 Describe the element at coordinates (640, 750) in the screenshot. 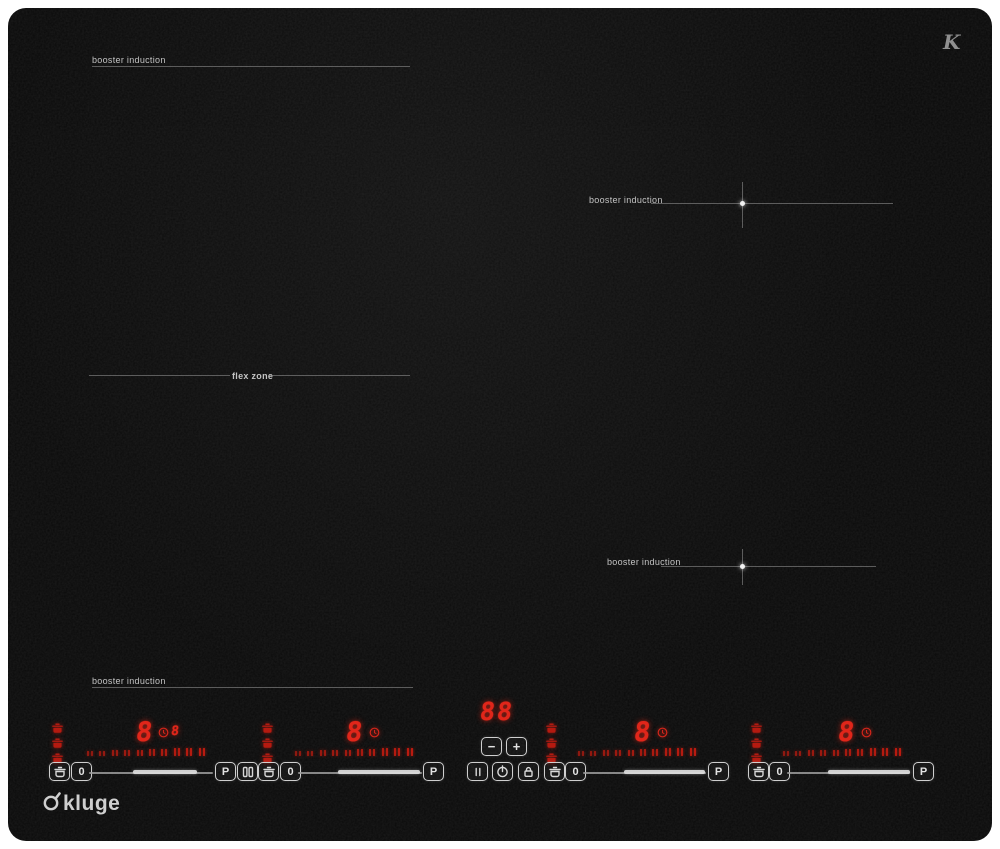

I see `zone-3-level-scale` at that location.